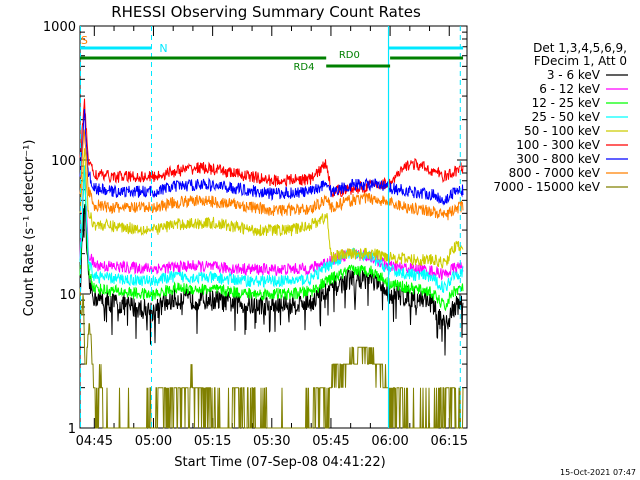  I want to click on rd4-flag-label: RD4, so click(303, 67).